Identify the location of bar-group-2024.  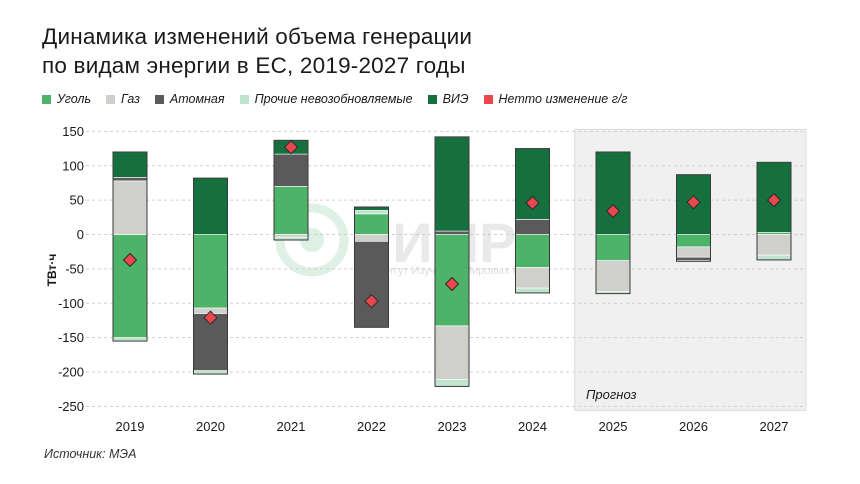
(532, 221).